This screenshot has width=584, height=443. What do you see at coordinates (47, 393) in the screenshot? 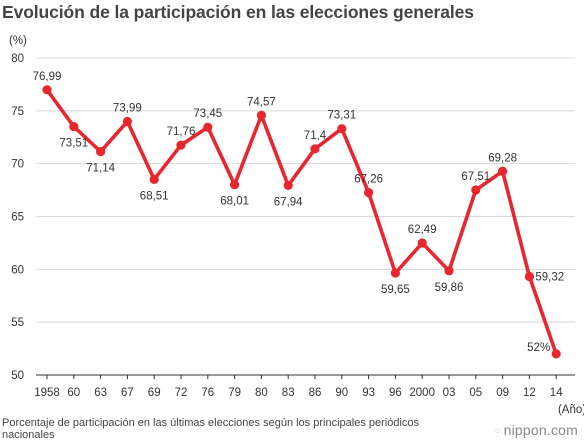
I see `x-tick-label: 1958` at bounding box center [47, 393].